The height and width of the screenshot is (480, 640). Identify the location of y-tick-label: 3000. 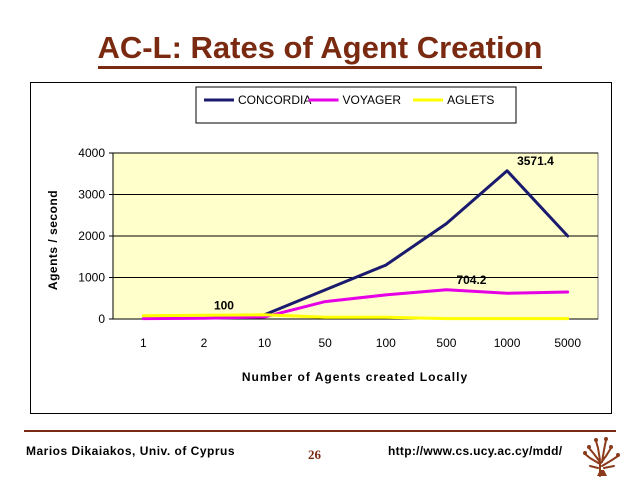
(91, 195).